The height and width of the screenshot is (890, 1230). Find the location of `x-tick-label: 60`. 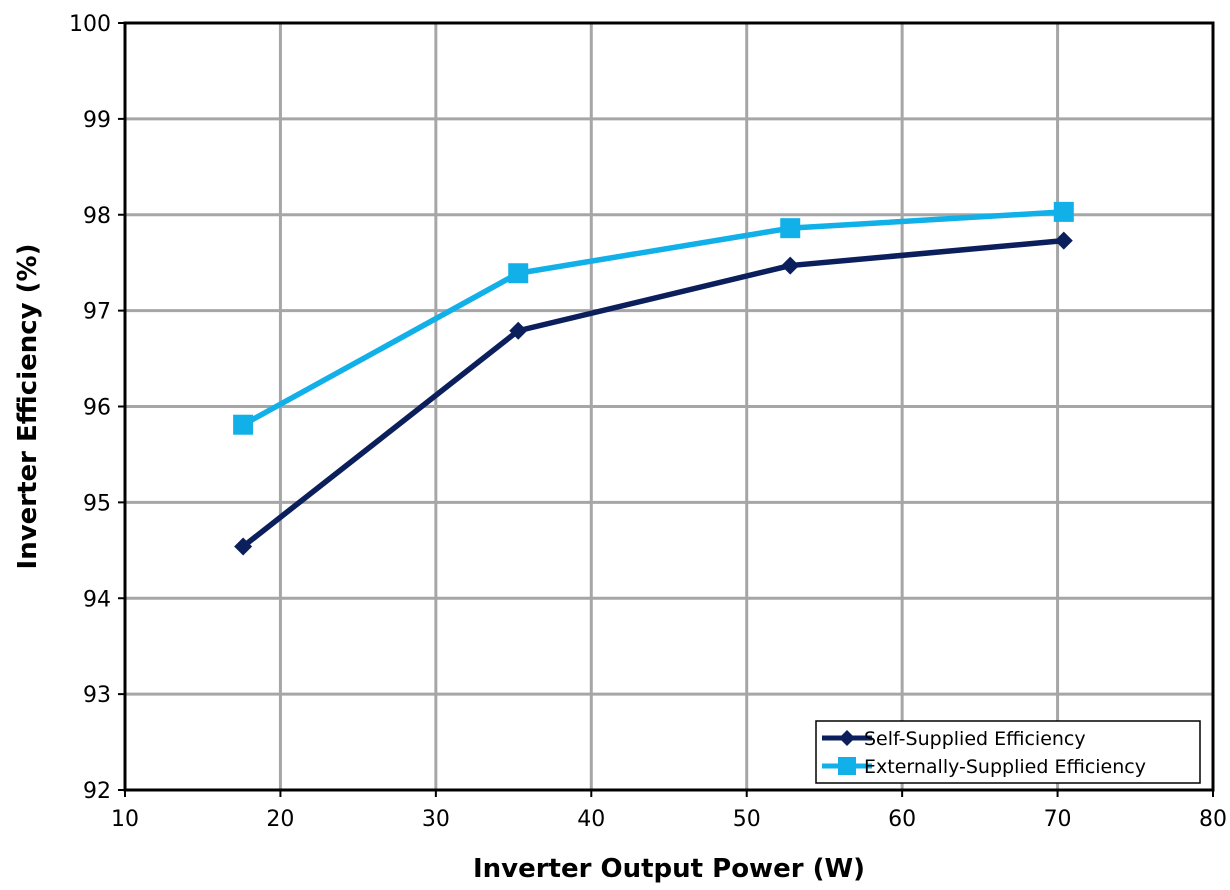

x-tick-label: 60 is located at coordinates (902, 819).